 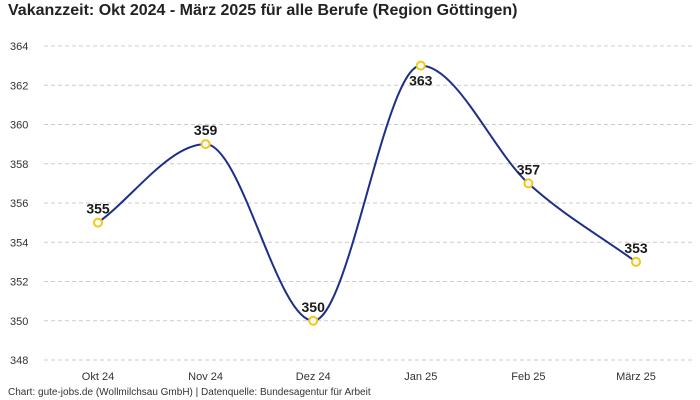 I want to click on y-tick-label: 348, so click(x=19, y=361).